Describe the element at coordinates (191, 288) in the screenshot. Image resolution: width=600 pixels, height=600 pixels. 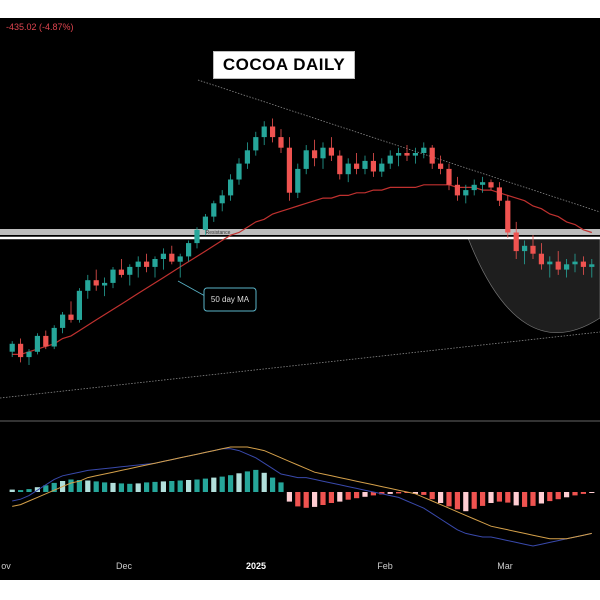
I see `ma-callout-pointer` at that location.